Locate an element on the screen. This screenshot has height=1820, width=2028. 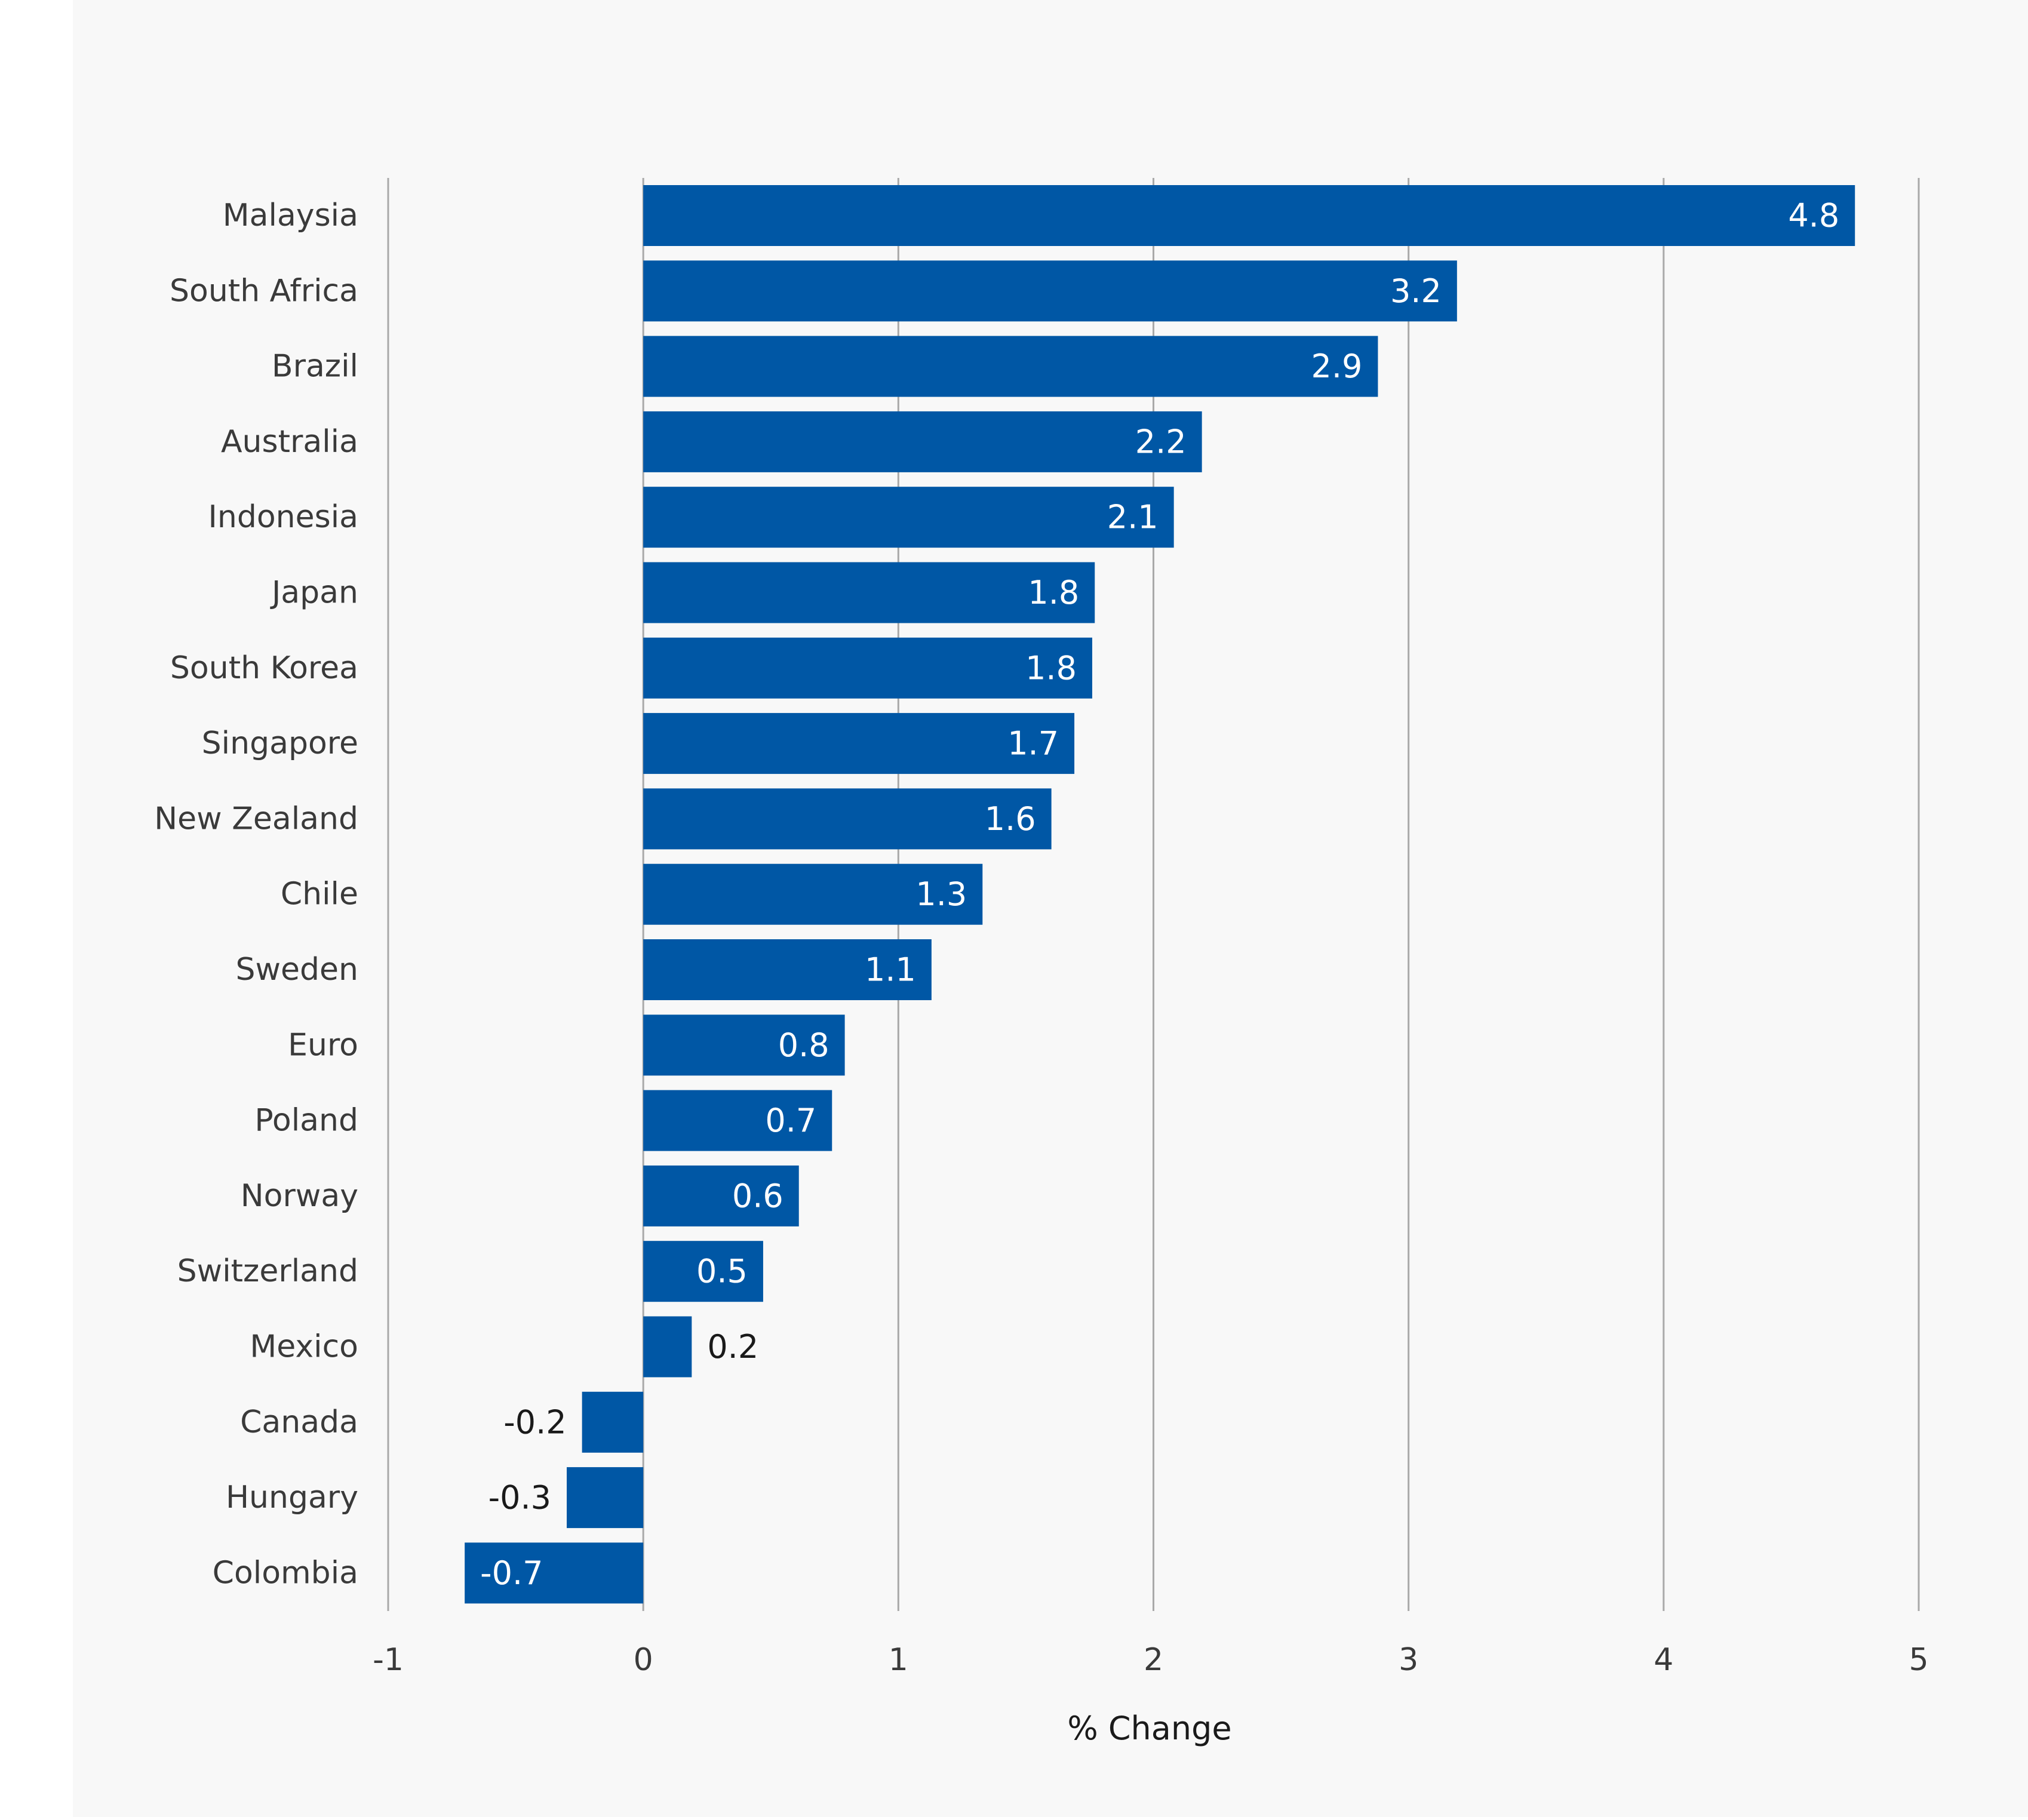
category-label: Euro is located at coordinates (323, 1045).